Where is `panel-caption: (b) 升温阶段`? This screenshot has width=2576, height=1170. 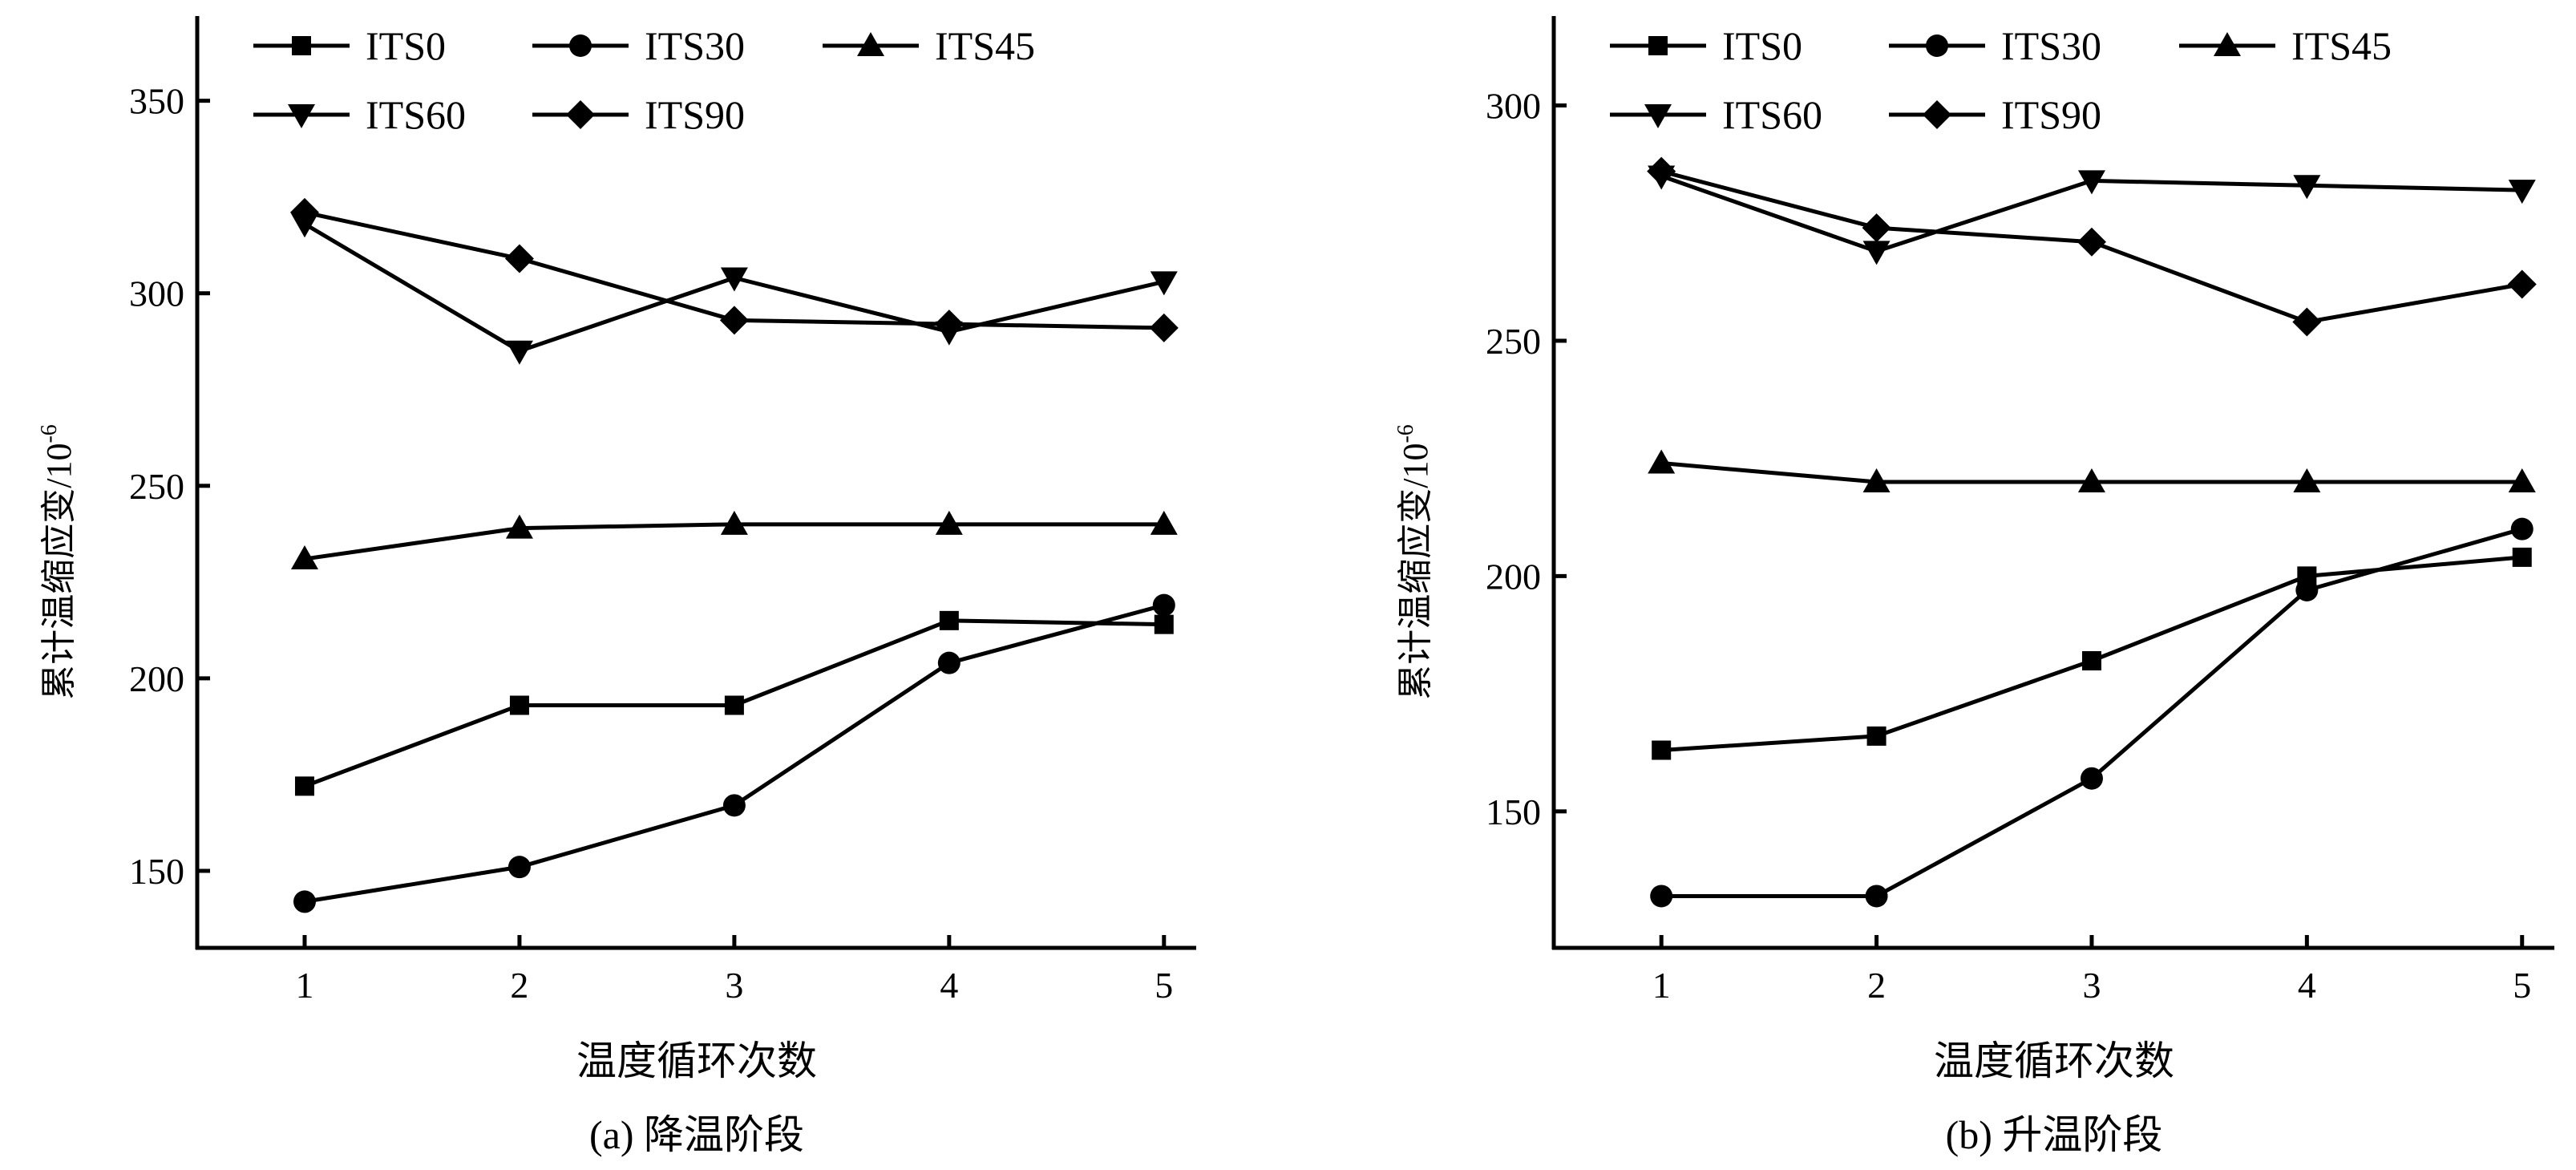
panel-caption: (b) 升温阶段 is located at coordinates (2054, 1134).